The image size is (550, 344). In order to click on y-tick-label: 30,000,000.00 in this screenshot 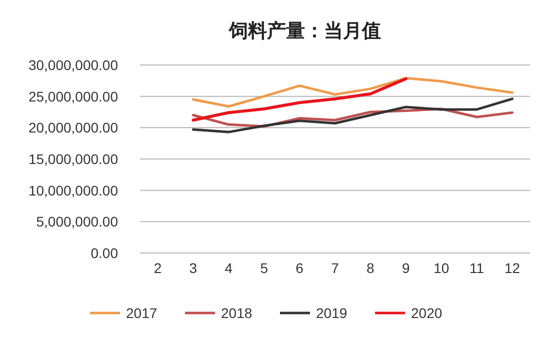, I will do `click(73, 65)`.